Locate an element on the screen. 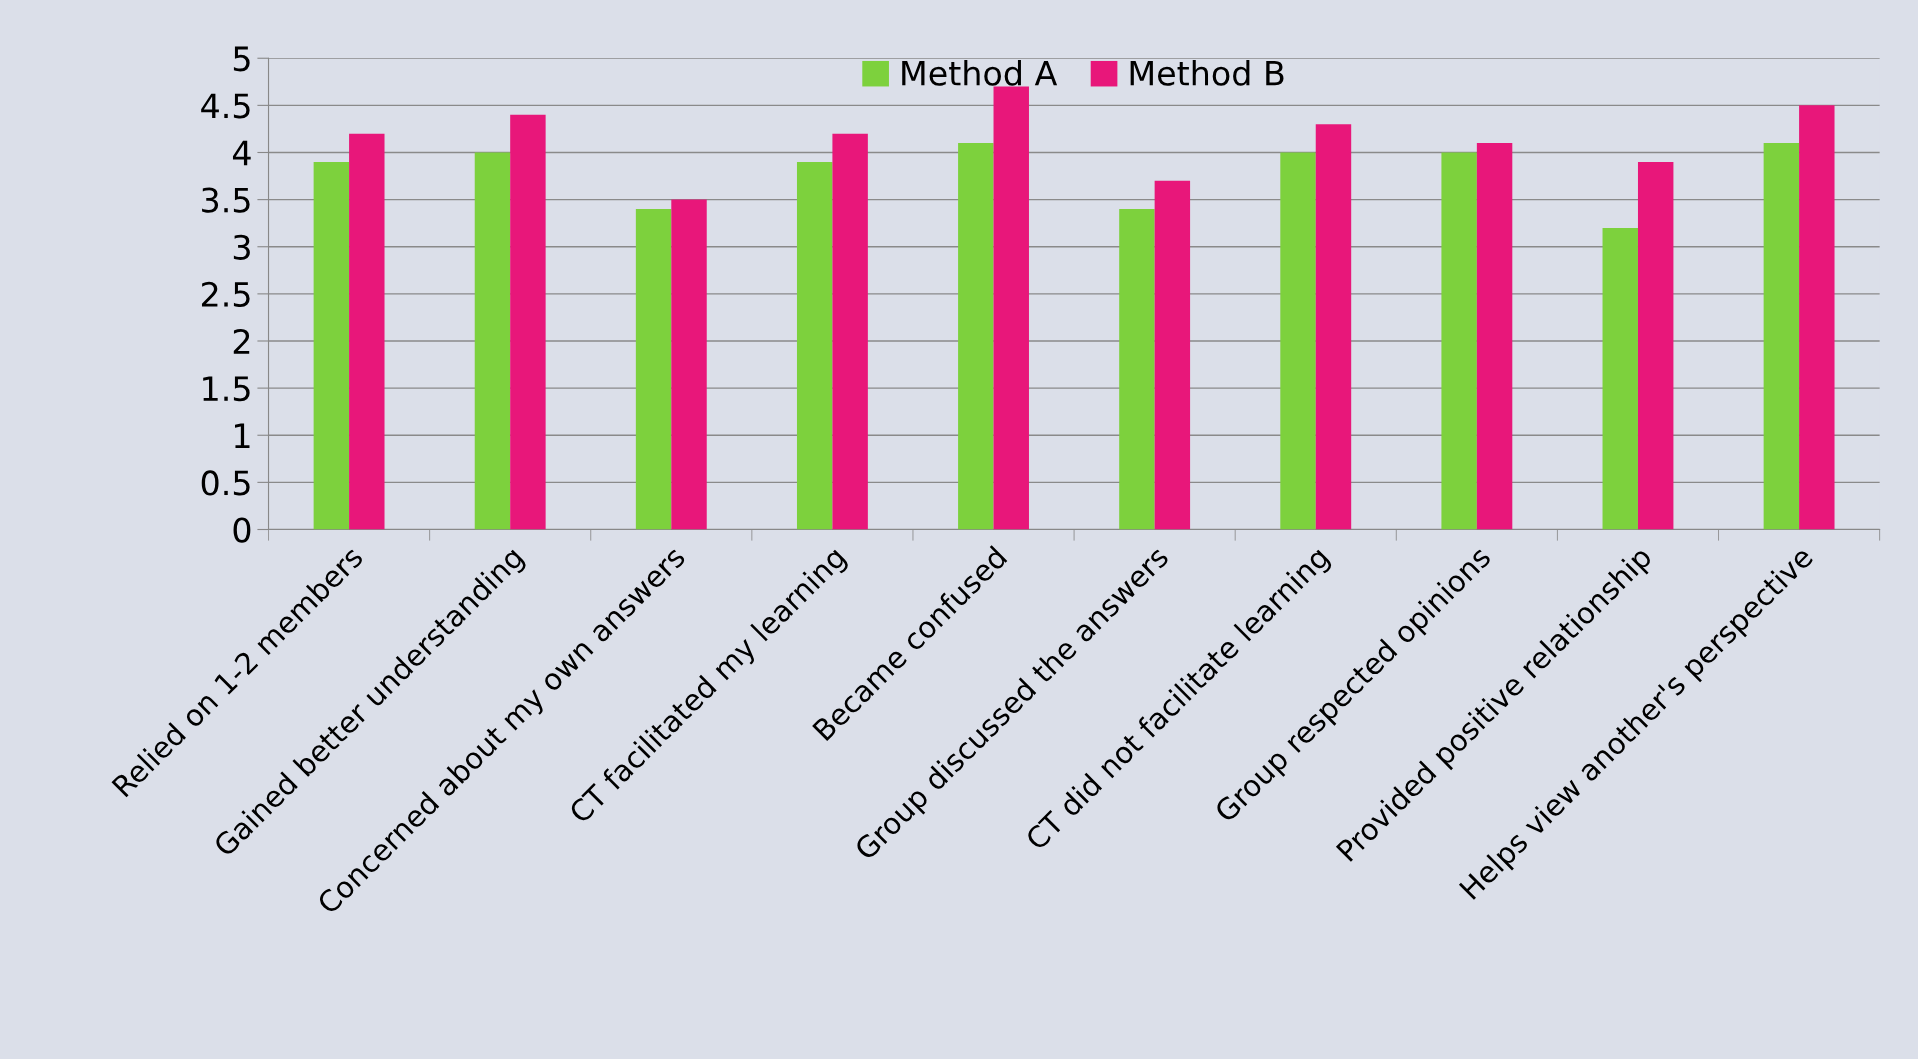 This screenshot has width=1918, height=1059. y-tick-label: 1 is located at coordinates (242, 435).